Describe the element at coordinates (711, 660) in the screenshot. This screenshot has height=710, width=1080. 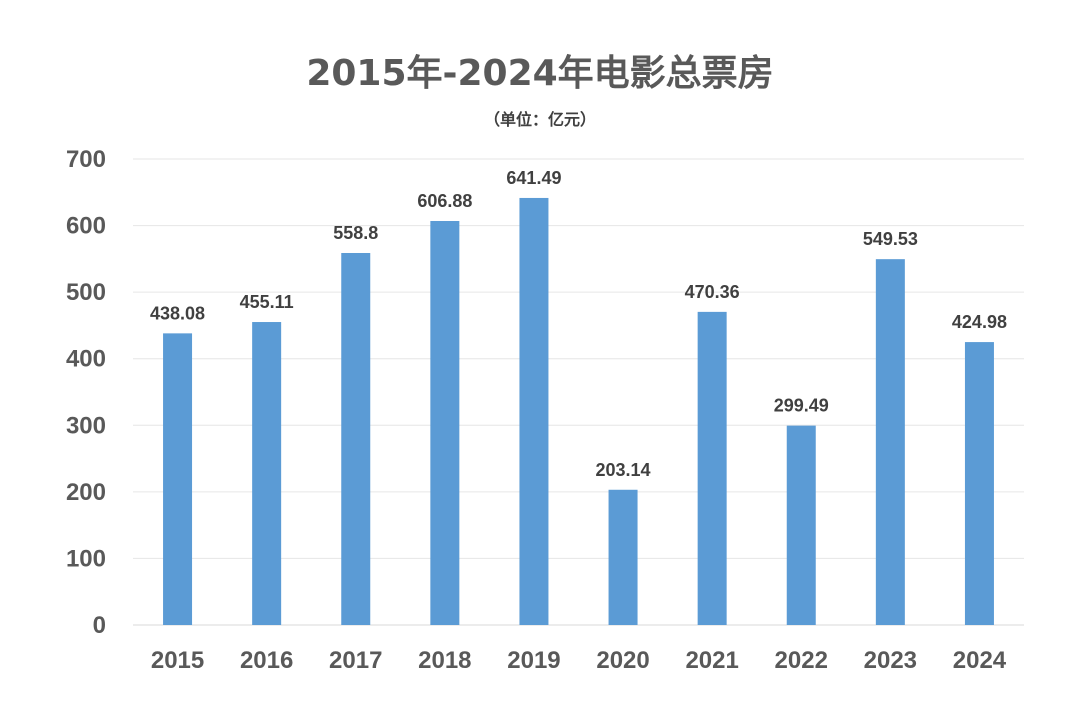
I see `x-tick-label: 2021` at that location.